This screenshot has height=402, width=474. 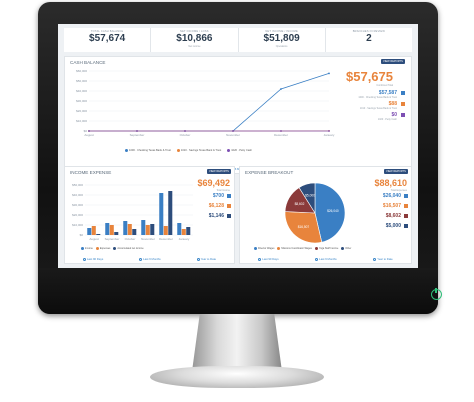 I want to click on legend-item: Other, so click(x=346, y=248).